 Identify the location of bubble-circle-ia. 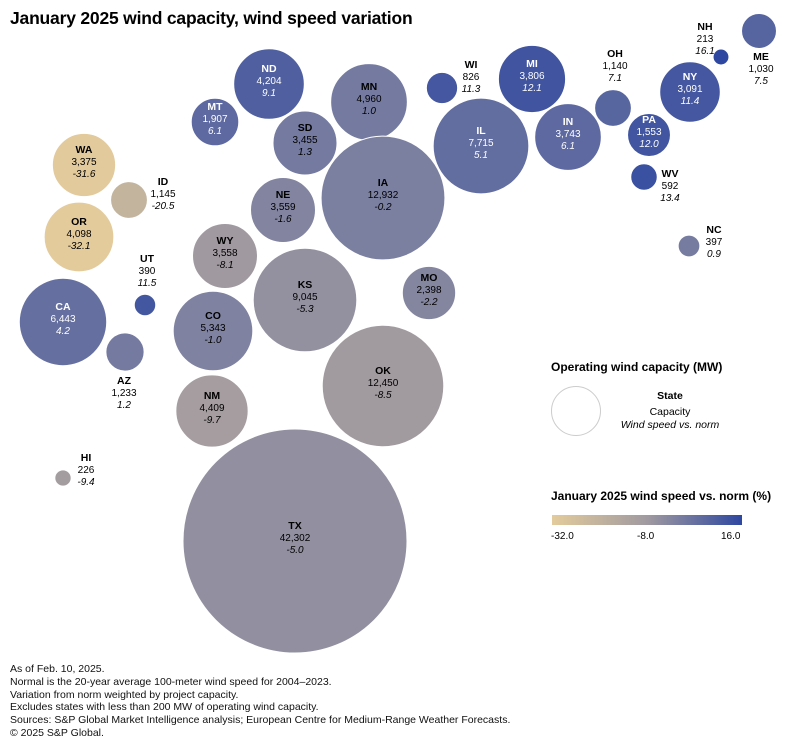
(383, 198).